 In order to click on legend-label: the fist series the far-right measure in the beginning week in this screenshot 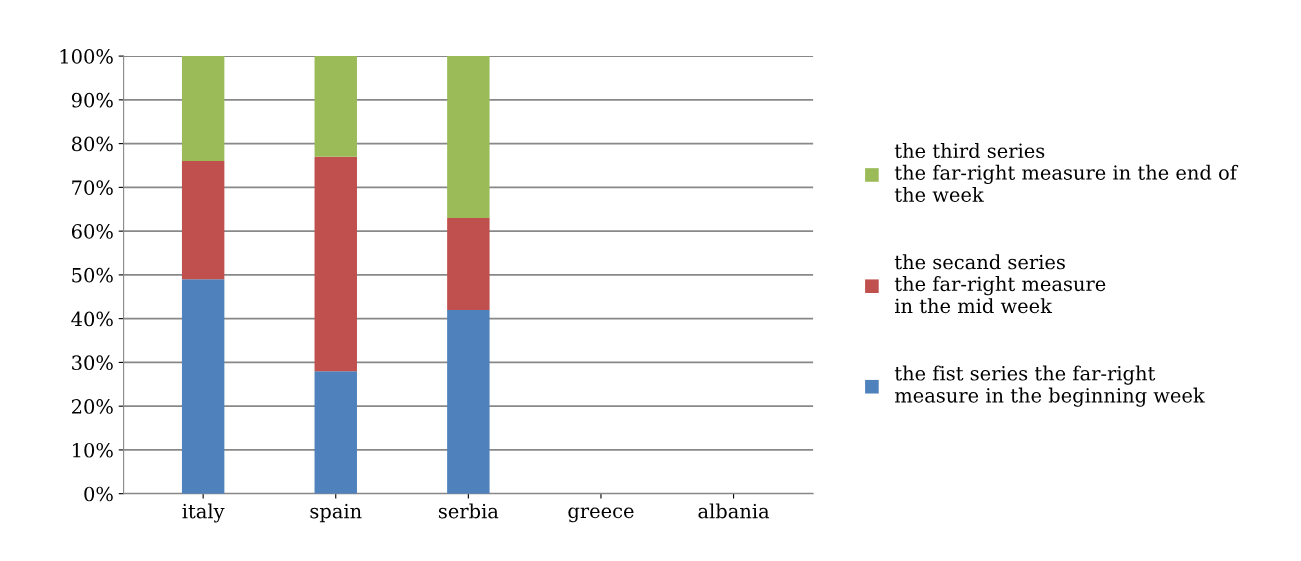, I will do `click(1049, 386)`.